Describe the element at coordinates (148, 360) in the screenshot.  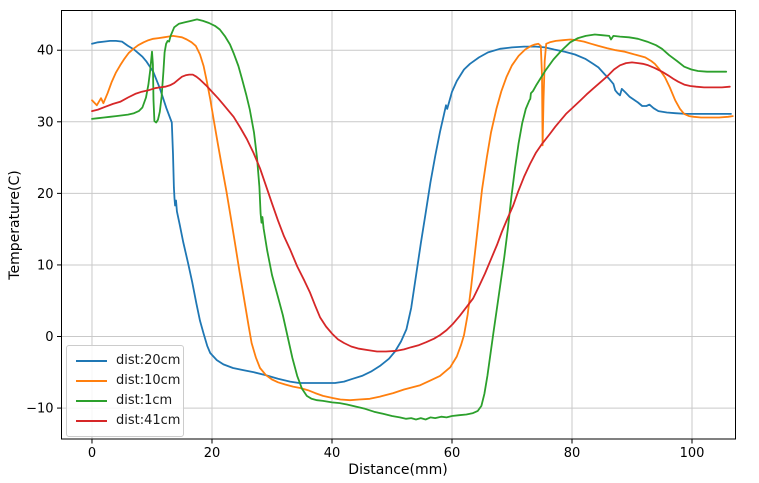
I see `legend-label-dist-20cm: dist:20cm` at that location.